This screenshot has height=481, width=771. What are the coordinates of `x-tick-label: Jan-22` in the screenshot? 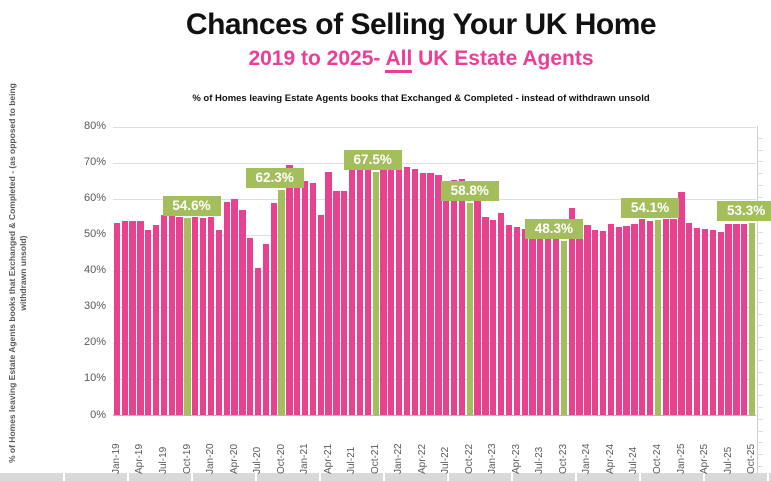 It's located at (399, 458).